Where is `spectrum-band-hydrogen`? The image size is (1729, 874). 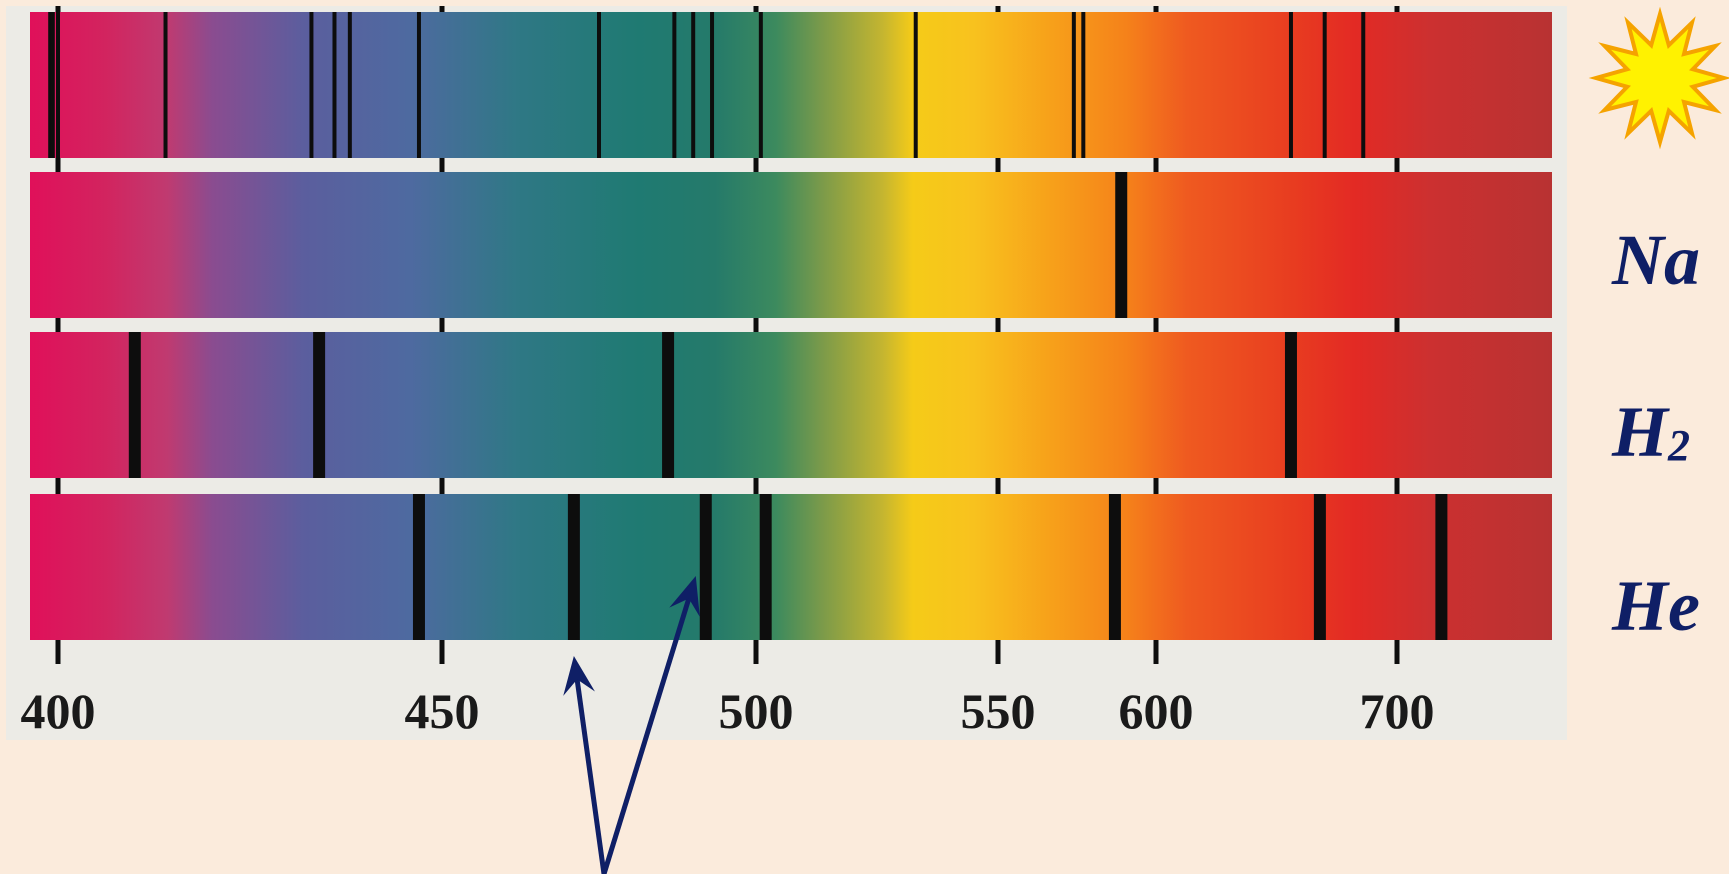
spectrum-band-hydrogen is located at coordinates (791, 405).